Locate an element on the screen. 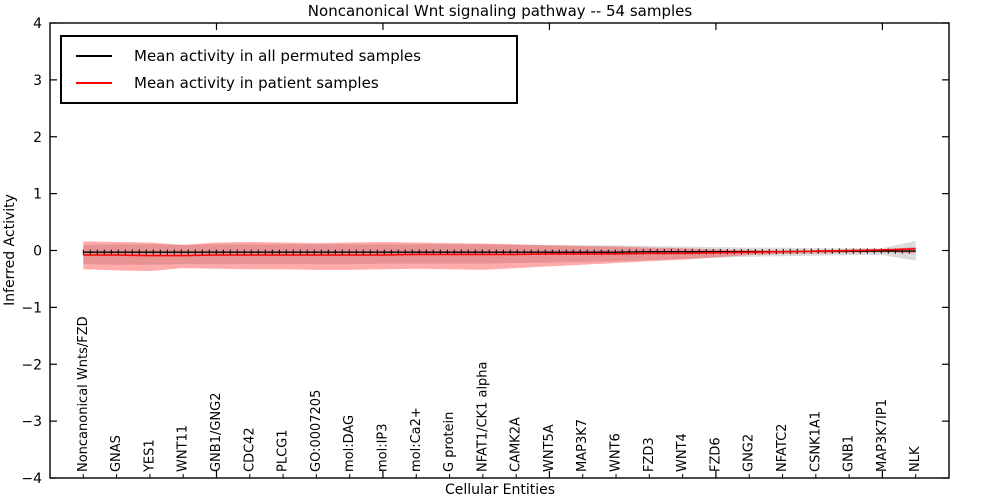  x-axis-label: Cellular Entities is located at coordinates (500, 490).